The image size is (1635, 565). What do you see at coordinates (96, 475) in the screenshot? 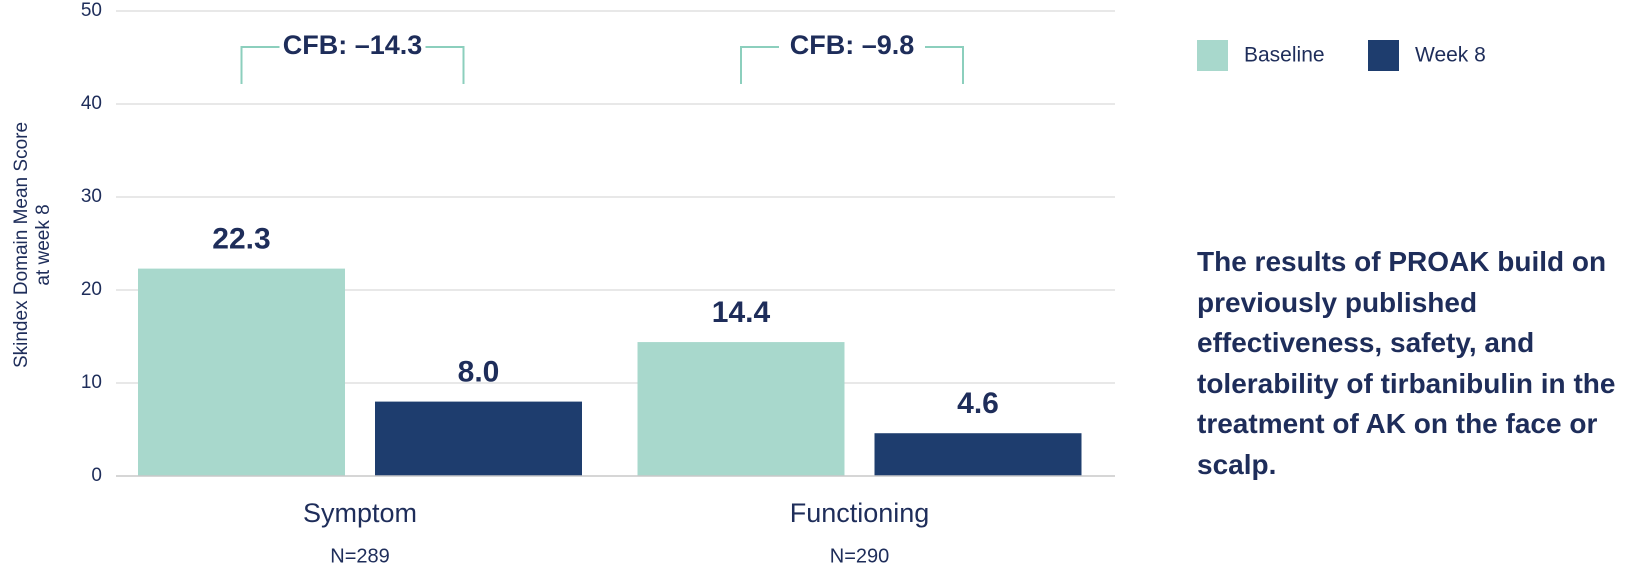
I see `y-tick-label: 0` at bounding box center [96, 475].